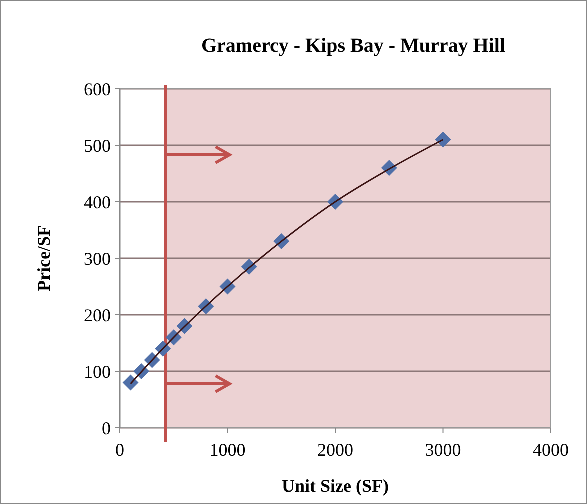 The height and width of the screenshot is (504, 587). Describe the element at coordinates (120, 450) in the screenshot. I see `x-tick-label: 0` at that location.